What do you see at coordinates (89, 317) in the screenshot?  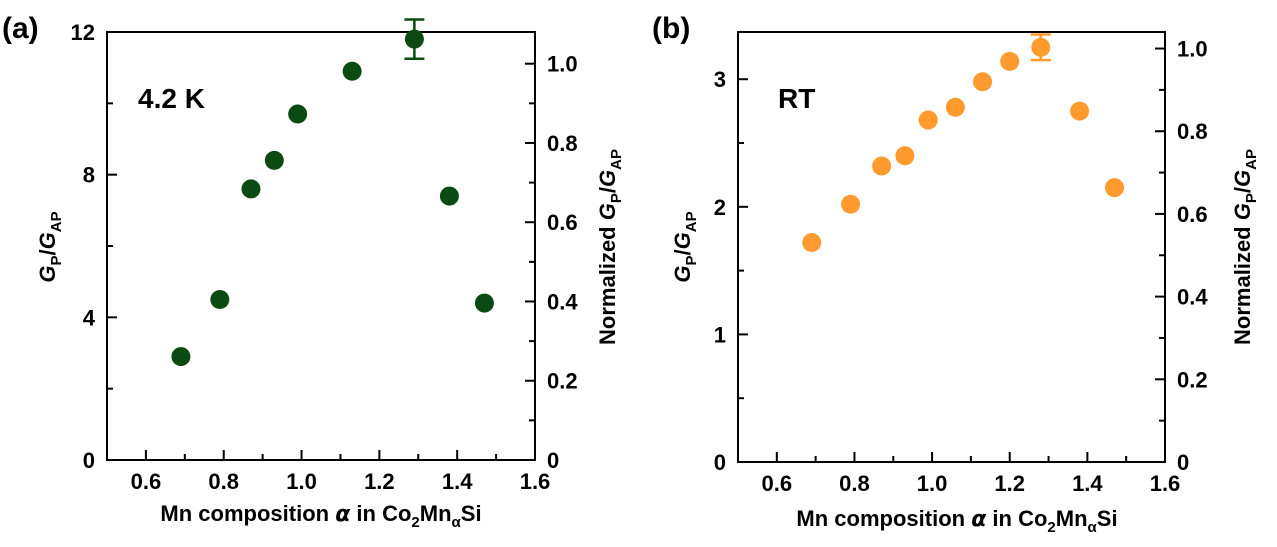 I see `y-tick-label: 4` at bounding box center [89, 317].